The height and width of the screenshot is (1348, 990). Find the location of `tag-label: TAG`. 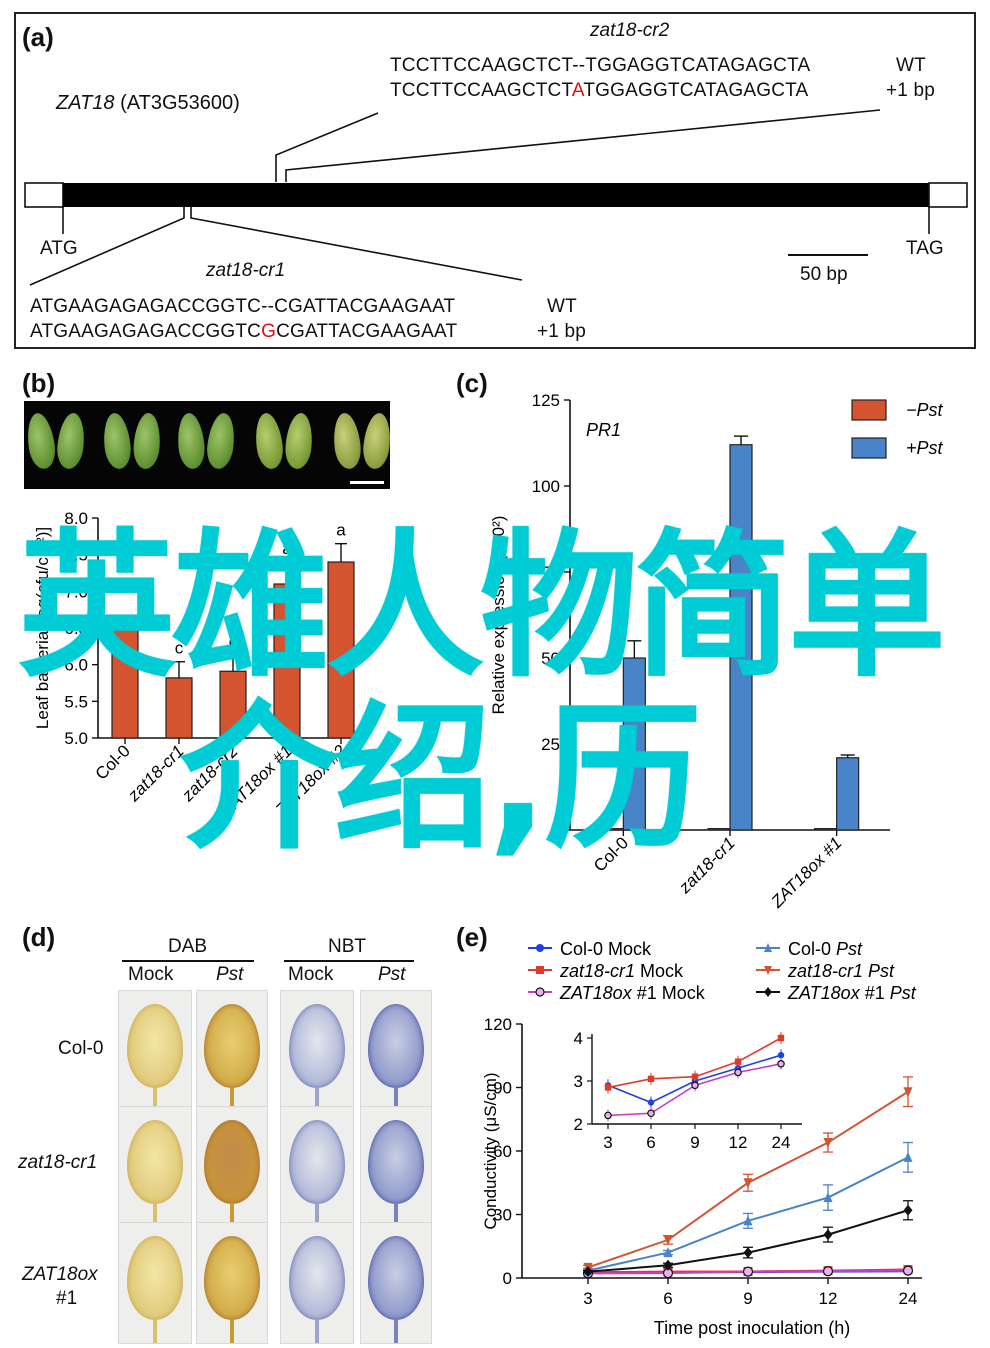

tag-label: TAG is located at coordinates (925, 248).